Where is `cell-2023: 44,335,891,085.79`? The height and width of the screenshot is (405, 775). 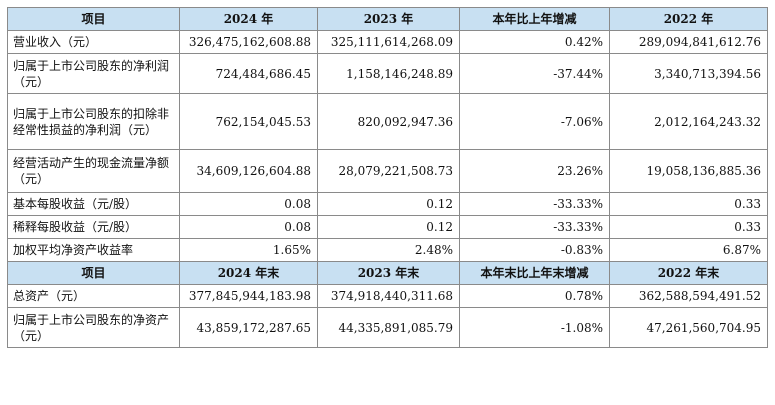 cell-2023: 44,335,891,085.79 is located at coordinates (388, 327).